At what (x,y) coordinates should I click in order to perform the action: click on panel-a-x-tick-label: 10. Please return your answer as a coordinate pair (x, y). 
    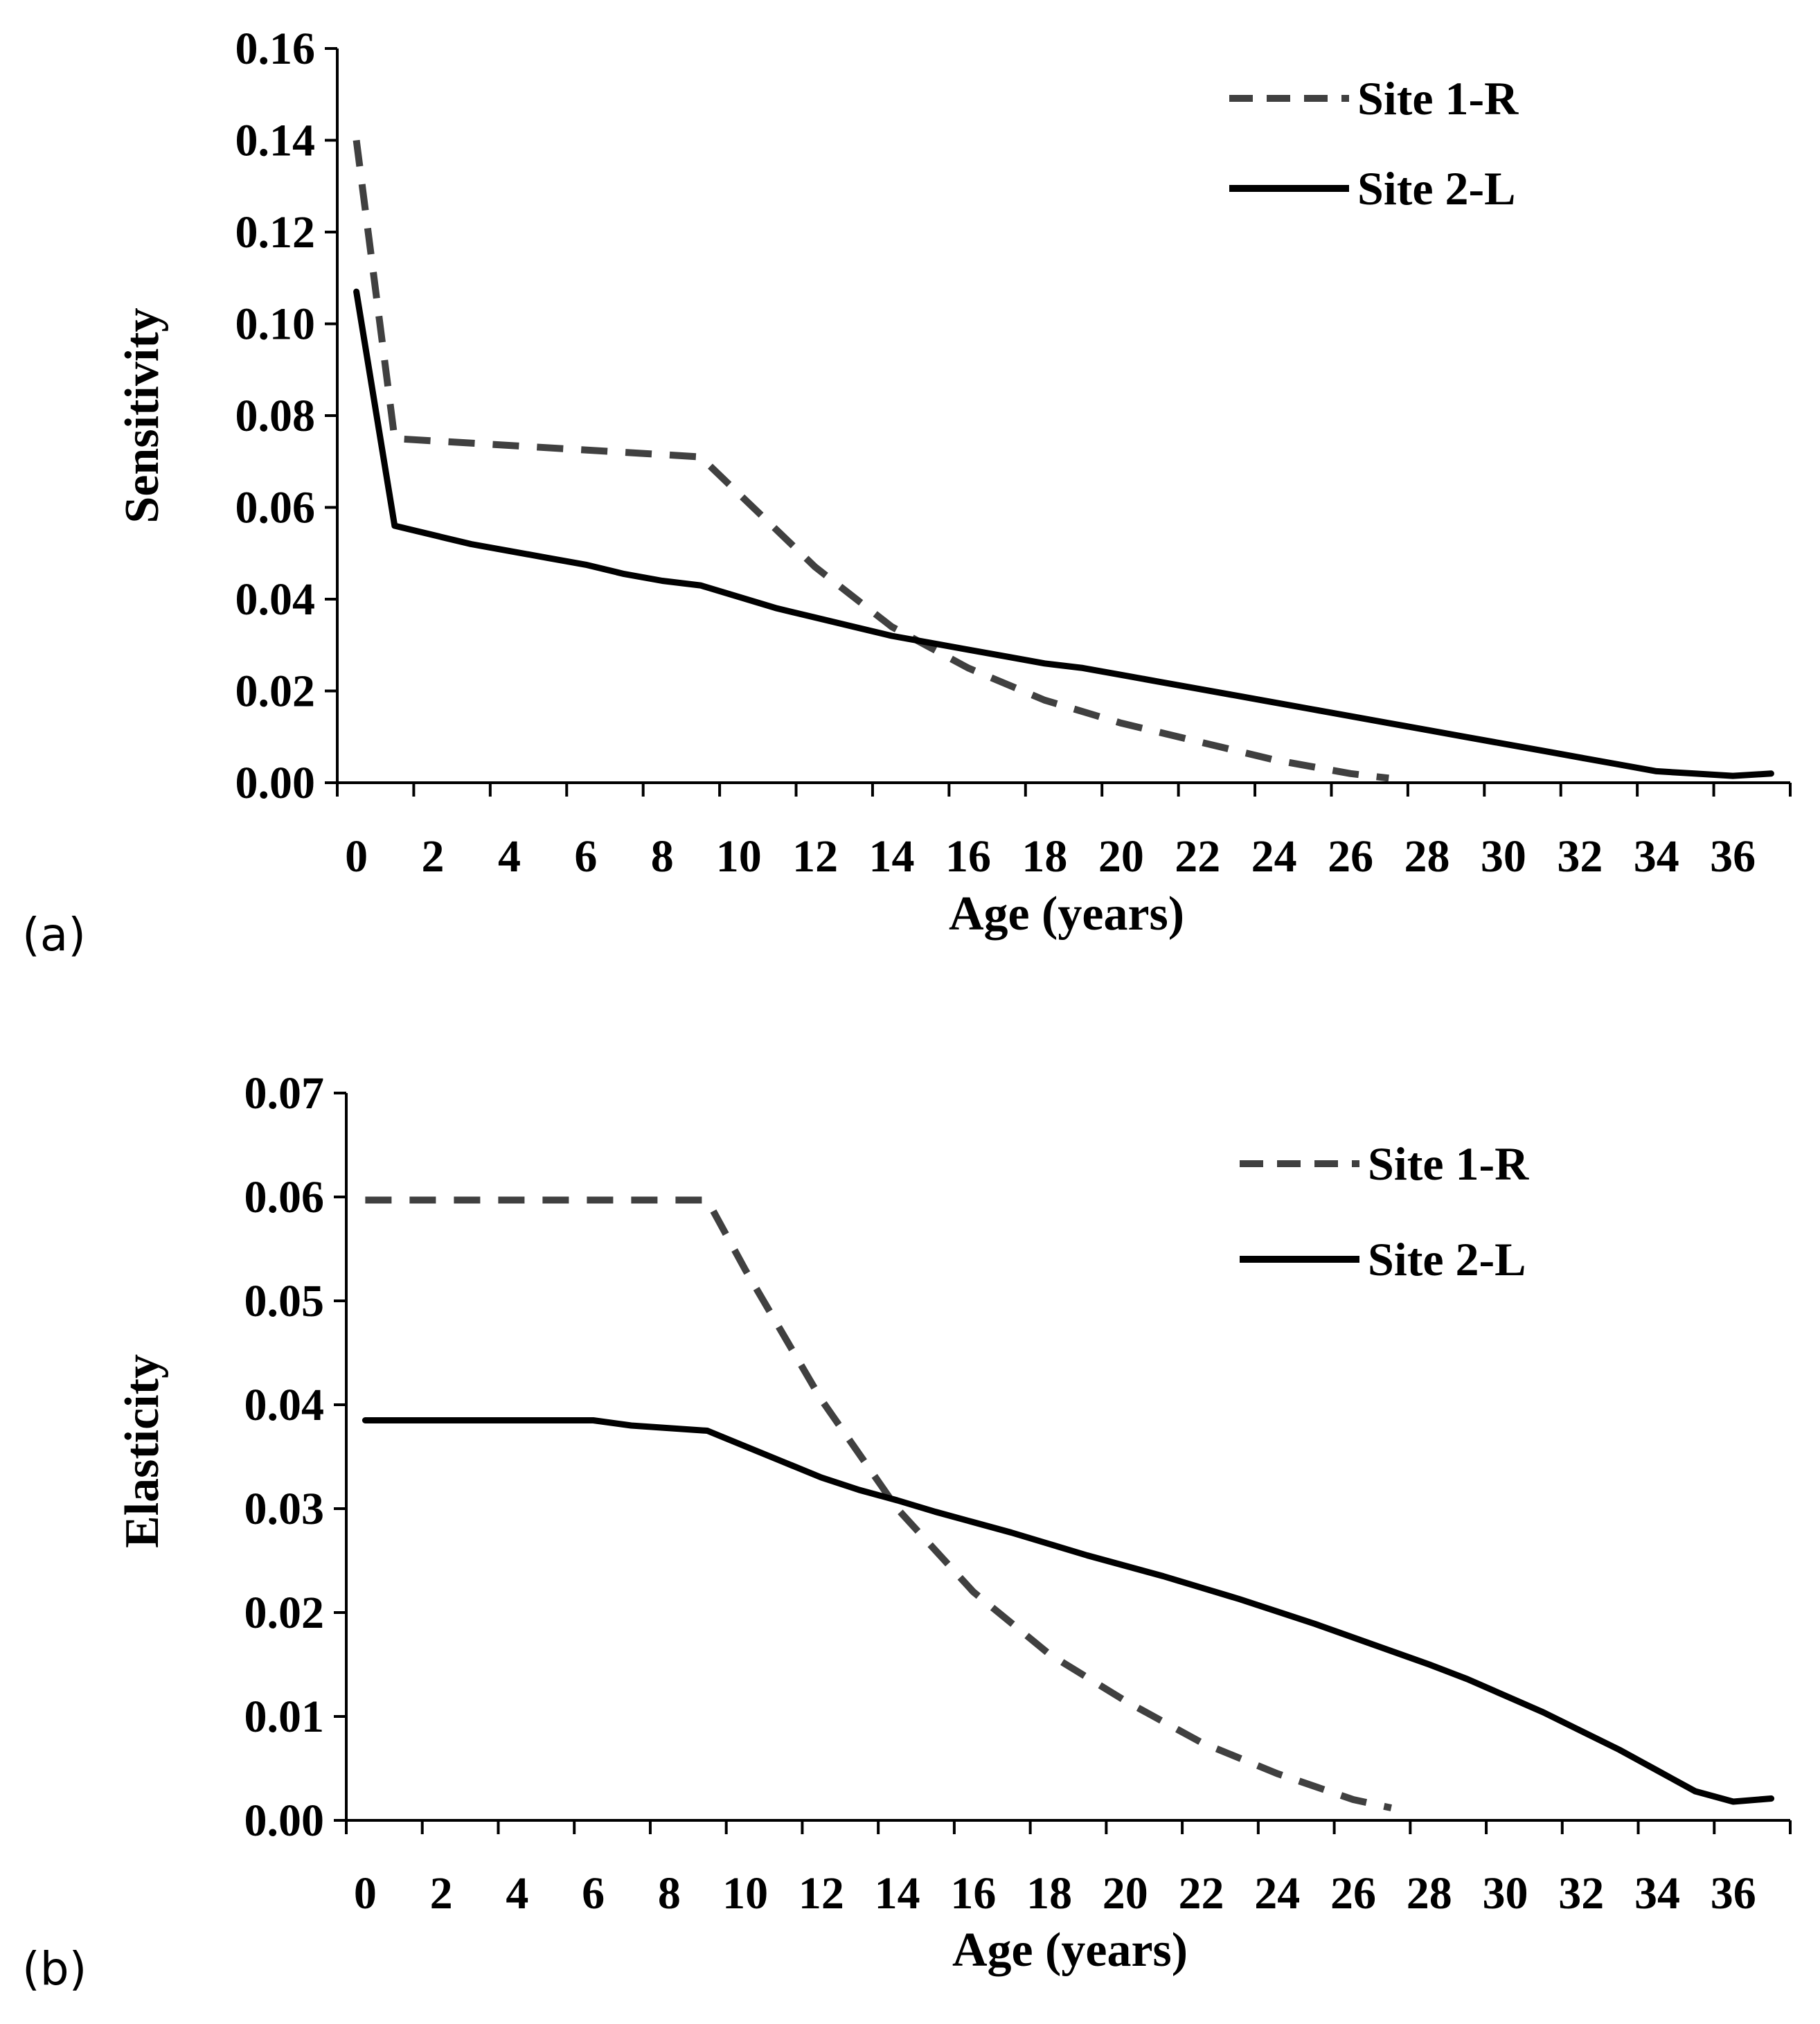
    Looking at the image, I should click on (739, 856).